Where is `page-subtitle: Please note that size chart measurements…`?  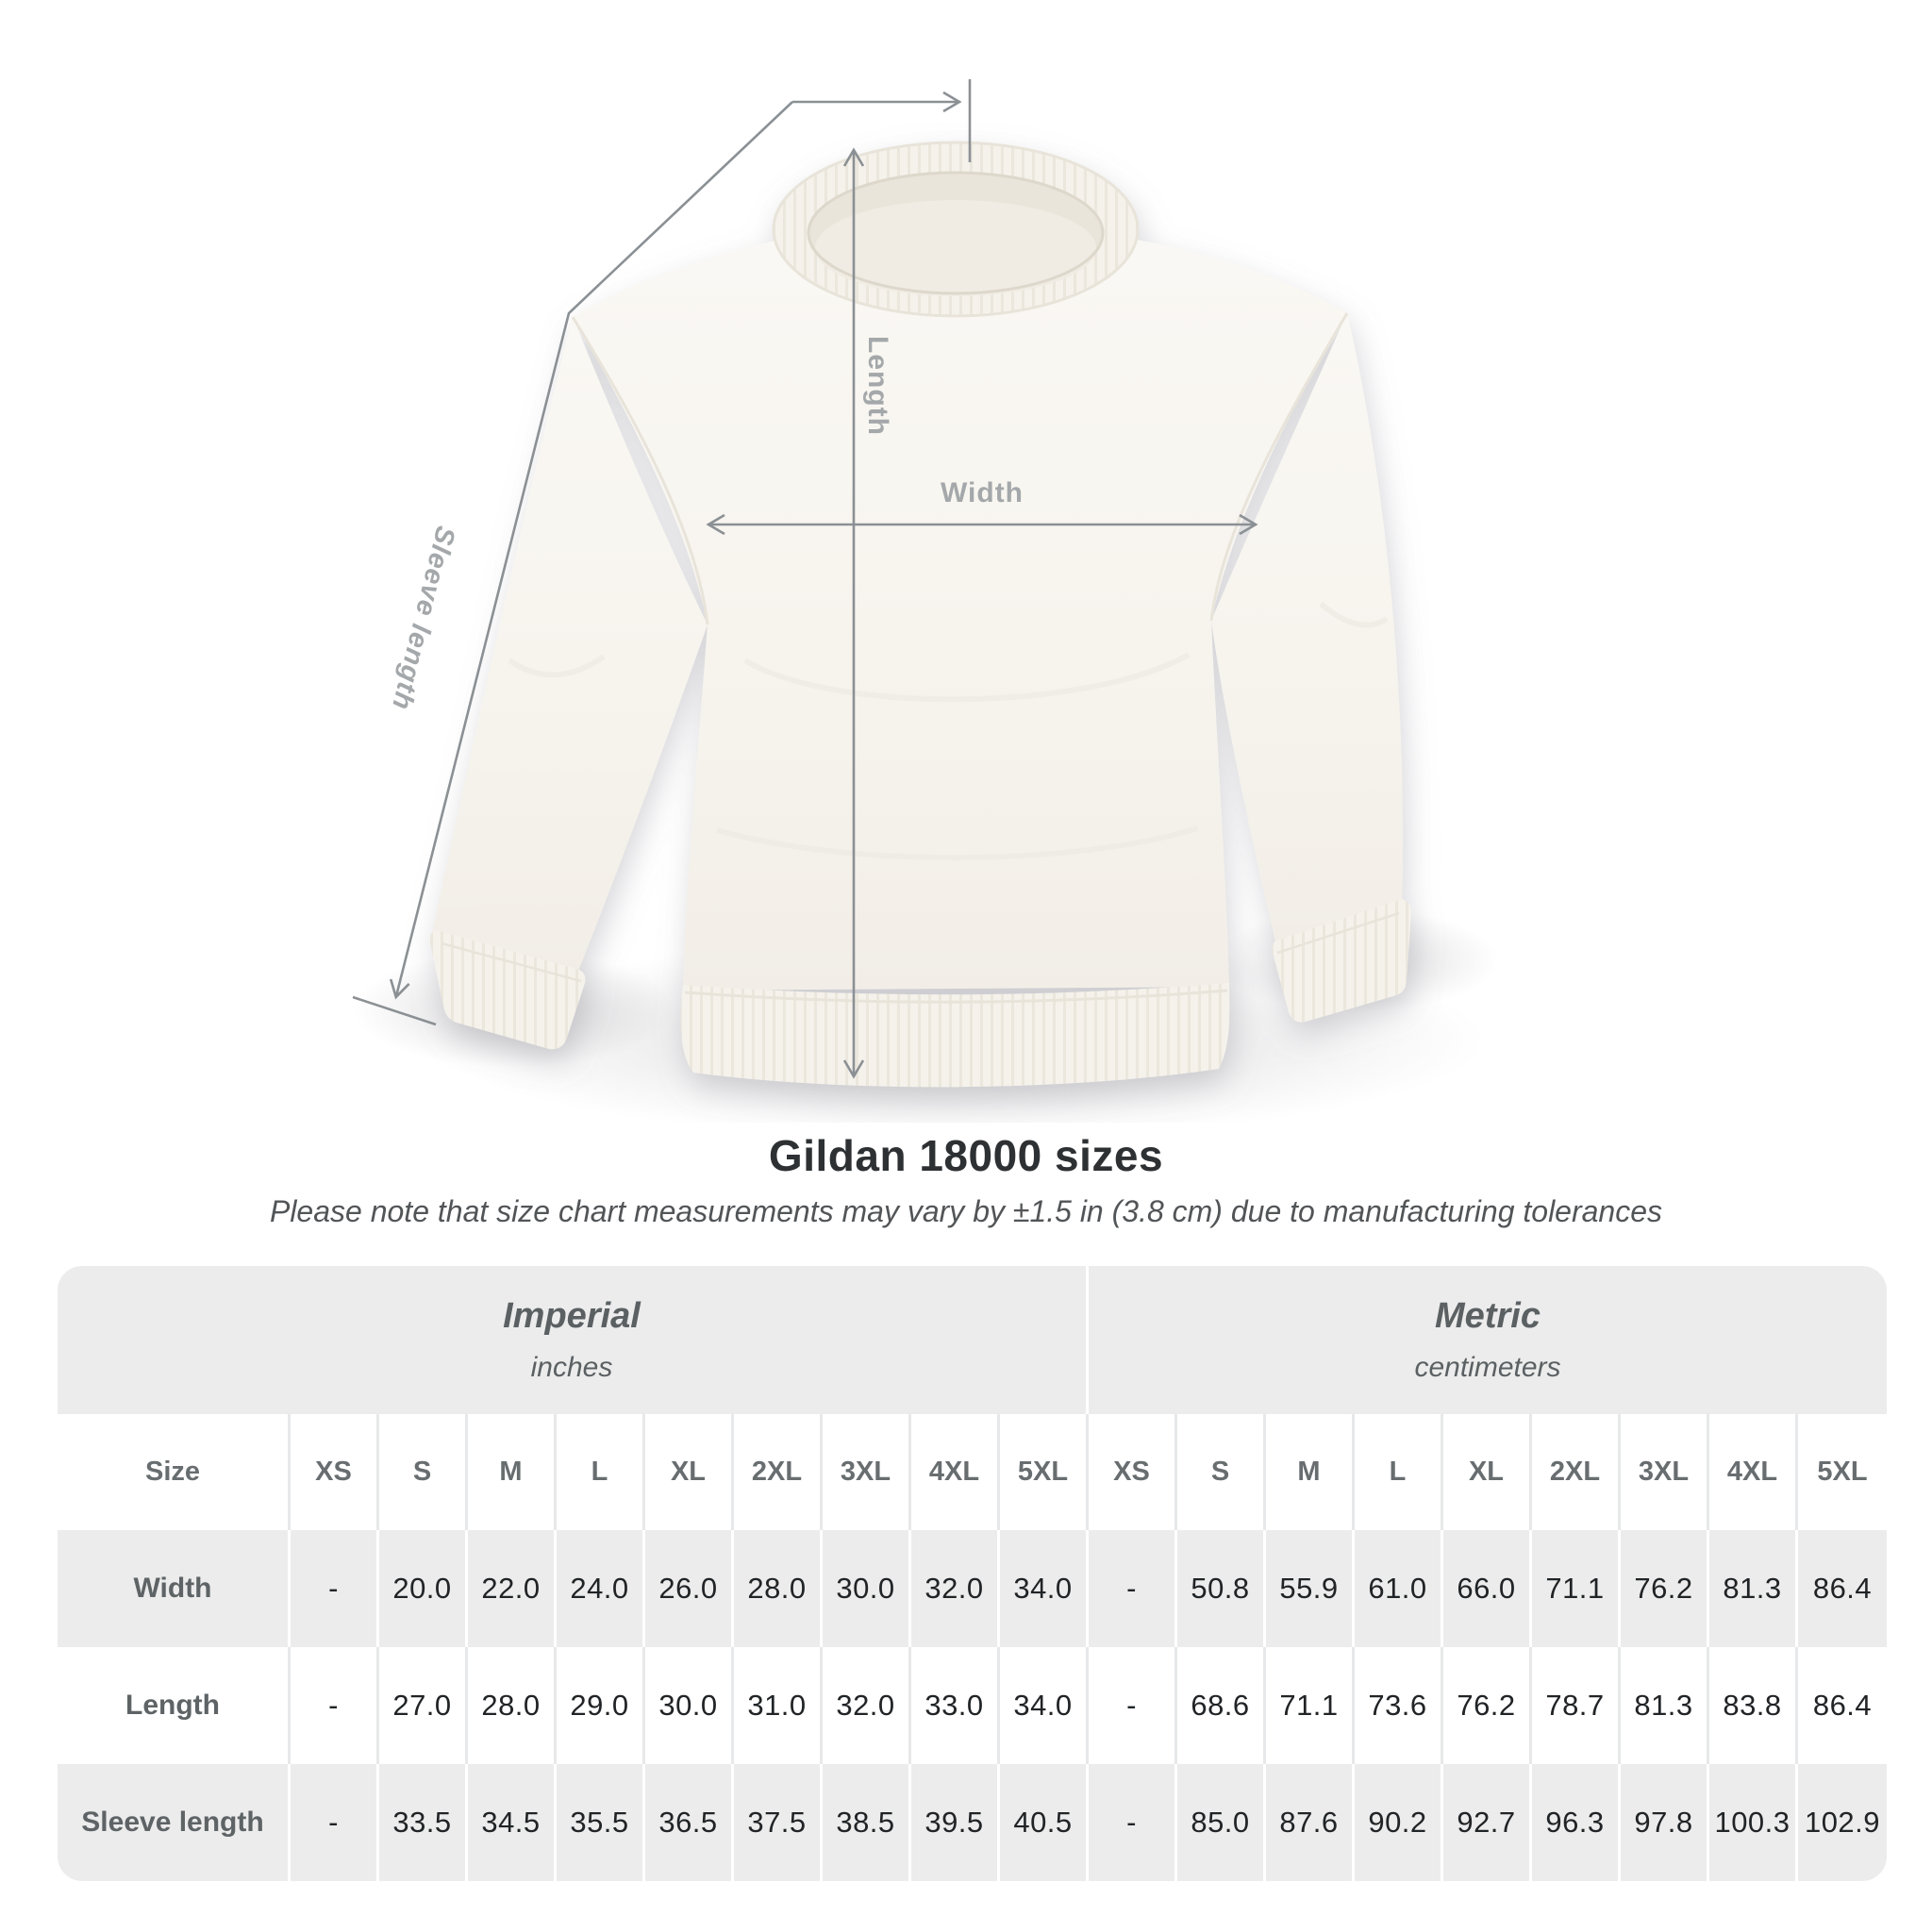
page-subtitle: Please note that size chart measurements… is located at coordinates (966, 1211).